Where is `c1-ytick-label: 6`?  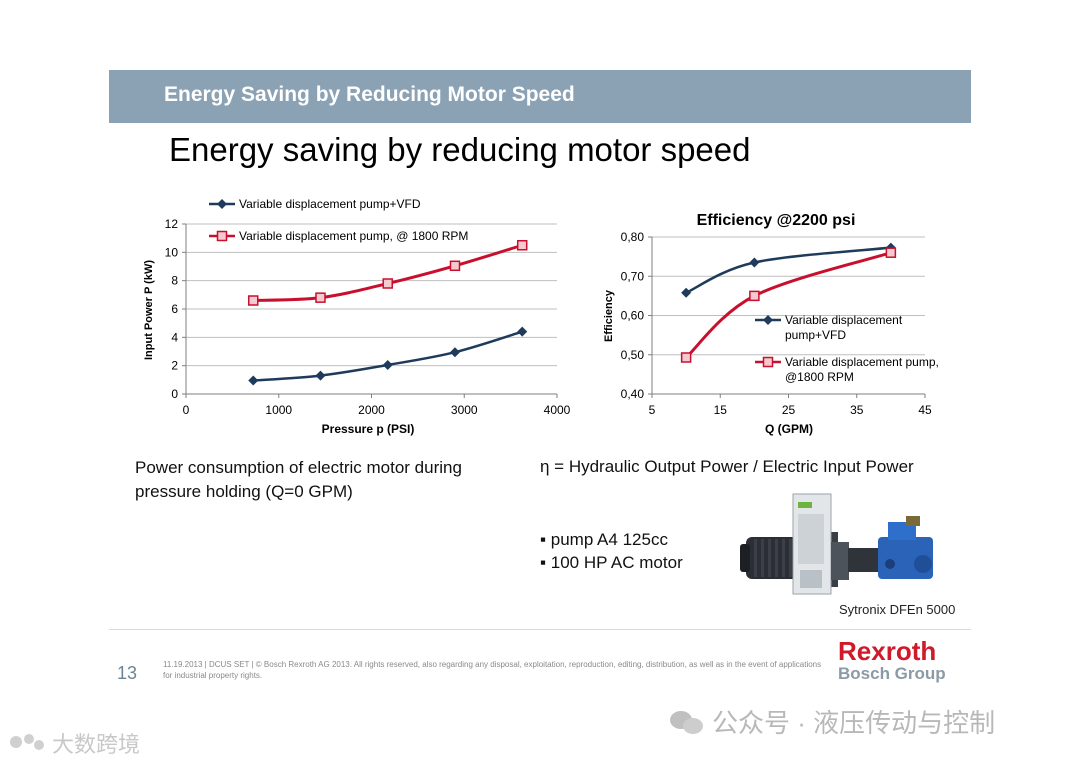
c1-ytick-label: 6 is located at coordinates (174, 309).